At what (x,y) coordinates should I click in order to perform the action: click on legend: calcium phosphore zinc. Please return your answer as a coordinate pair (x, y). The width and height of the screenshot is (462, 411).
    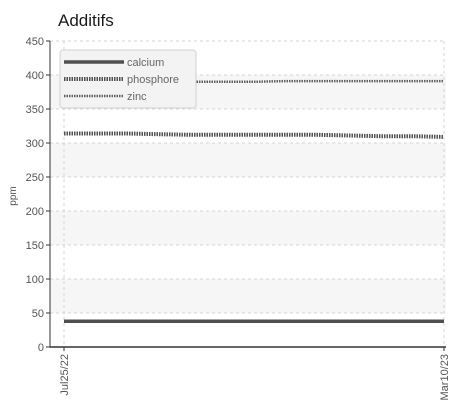
    Looking at the image, I should click on (128, 79).